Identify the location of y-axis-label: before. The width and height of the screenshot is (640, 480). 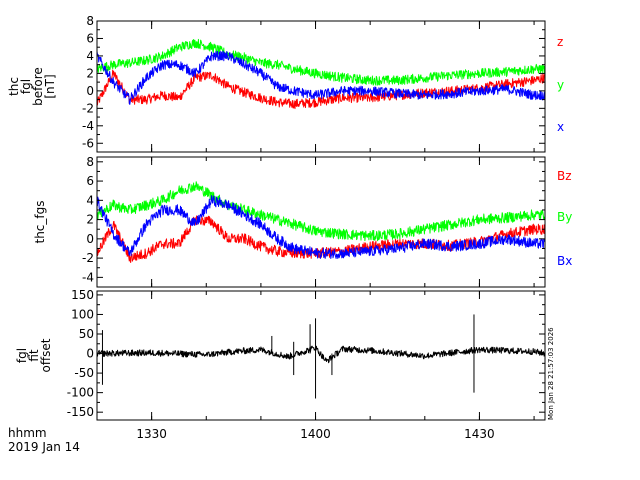
(38, 86).